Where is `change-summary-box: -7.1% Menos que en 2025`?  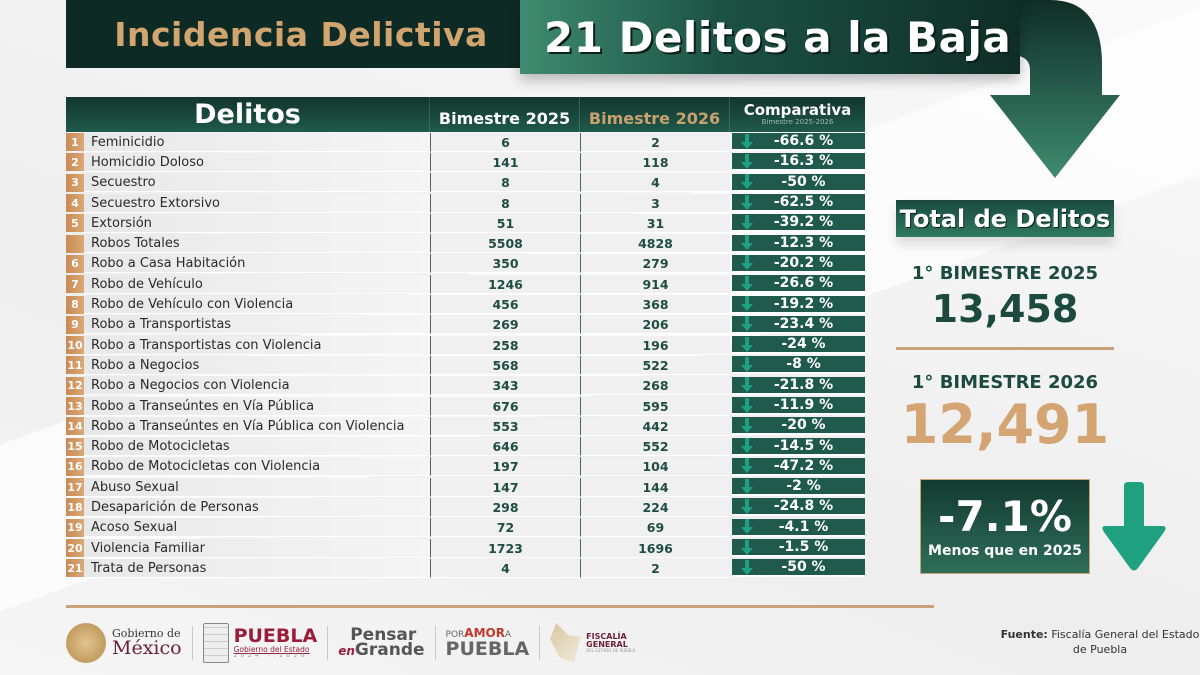 change-summary-box: -7.1% Menos que en 2025 is located at coordinates (1005, 526).